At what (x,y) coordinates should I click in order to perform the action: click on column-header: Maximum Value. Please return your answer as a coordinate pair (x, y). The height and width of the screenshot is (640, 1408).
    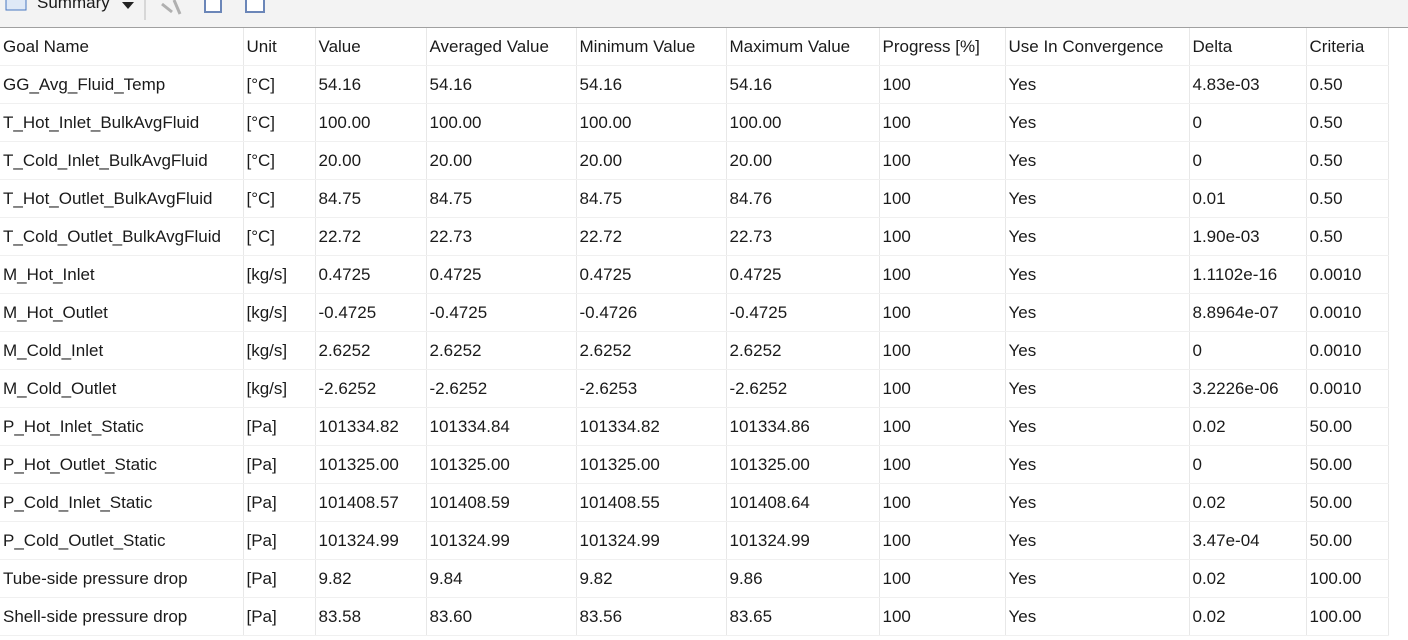
    Looking at the image, I should click on (803, 47).